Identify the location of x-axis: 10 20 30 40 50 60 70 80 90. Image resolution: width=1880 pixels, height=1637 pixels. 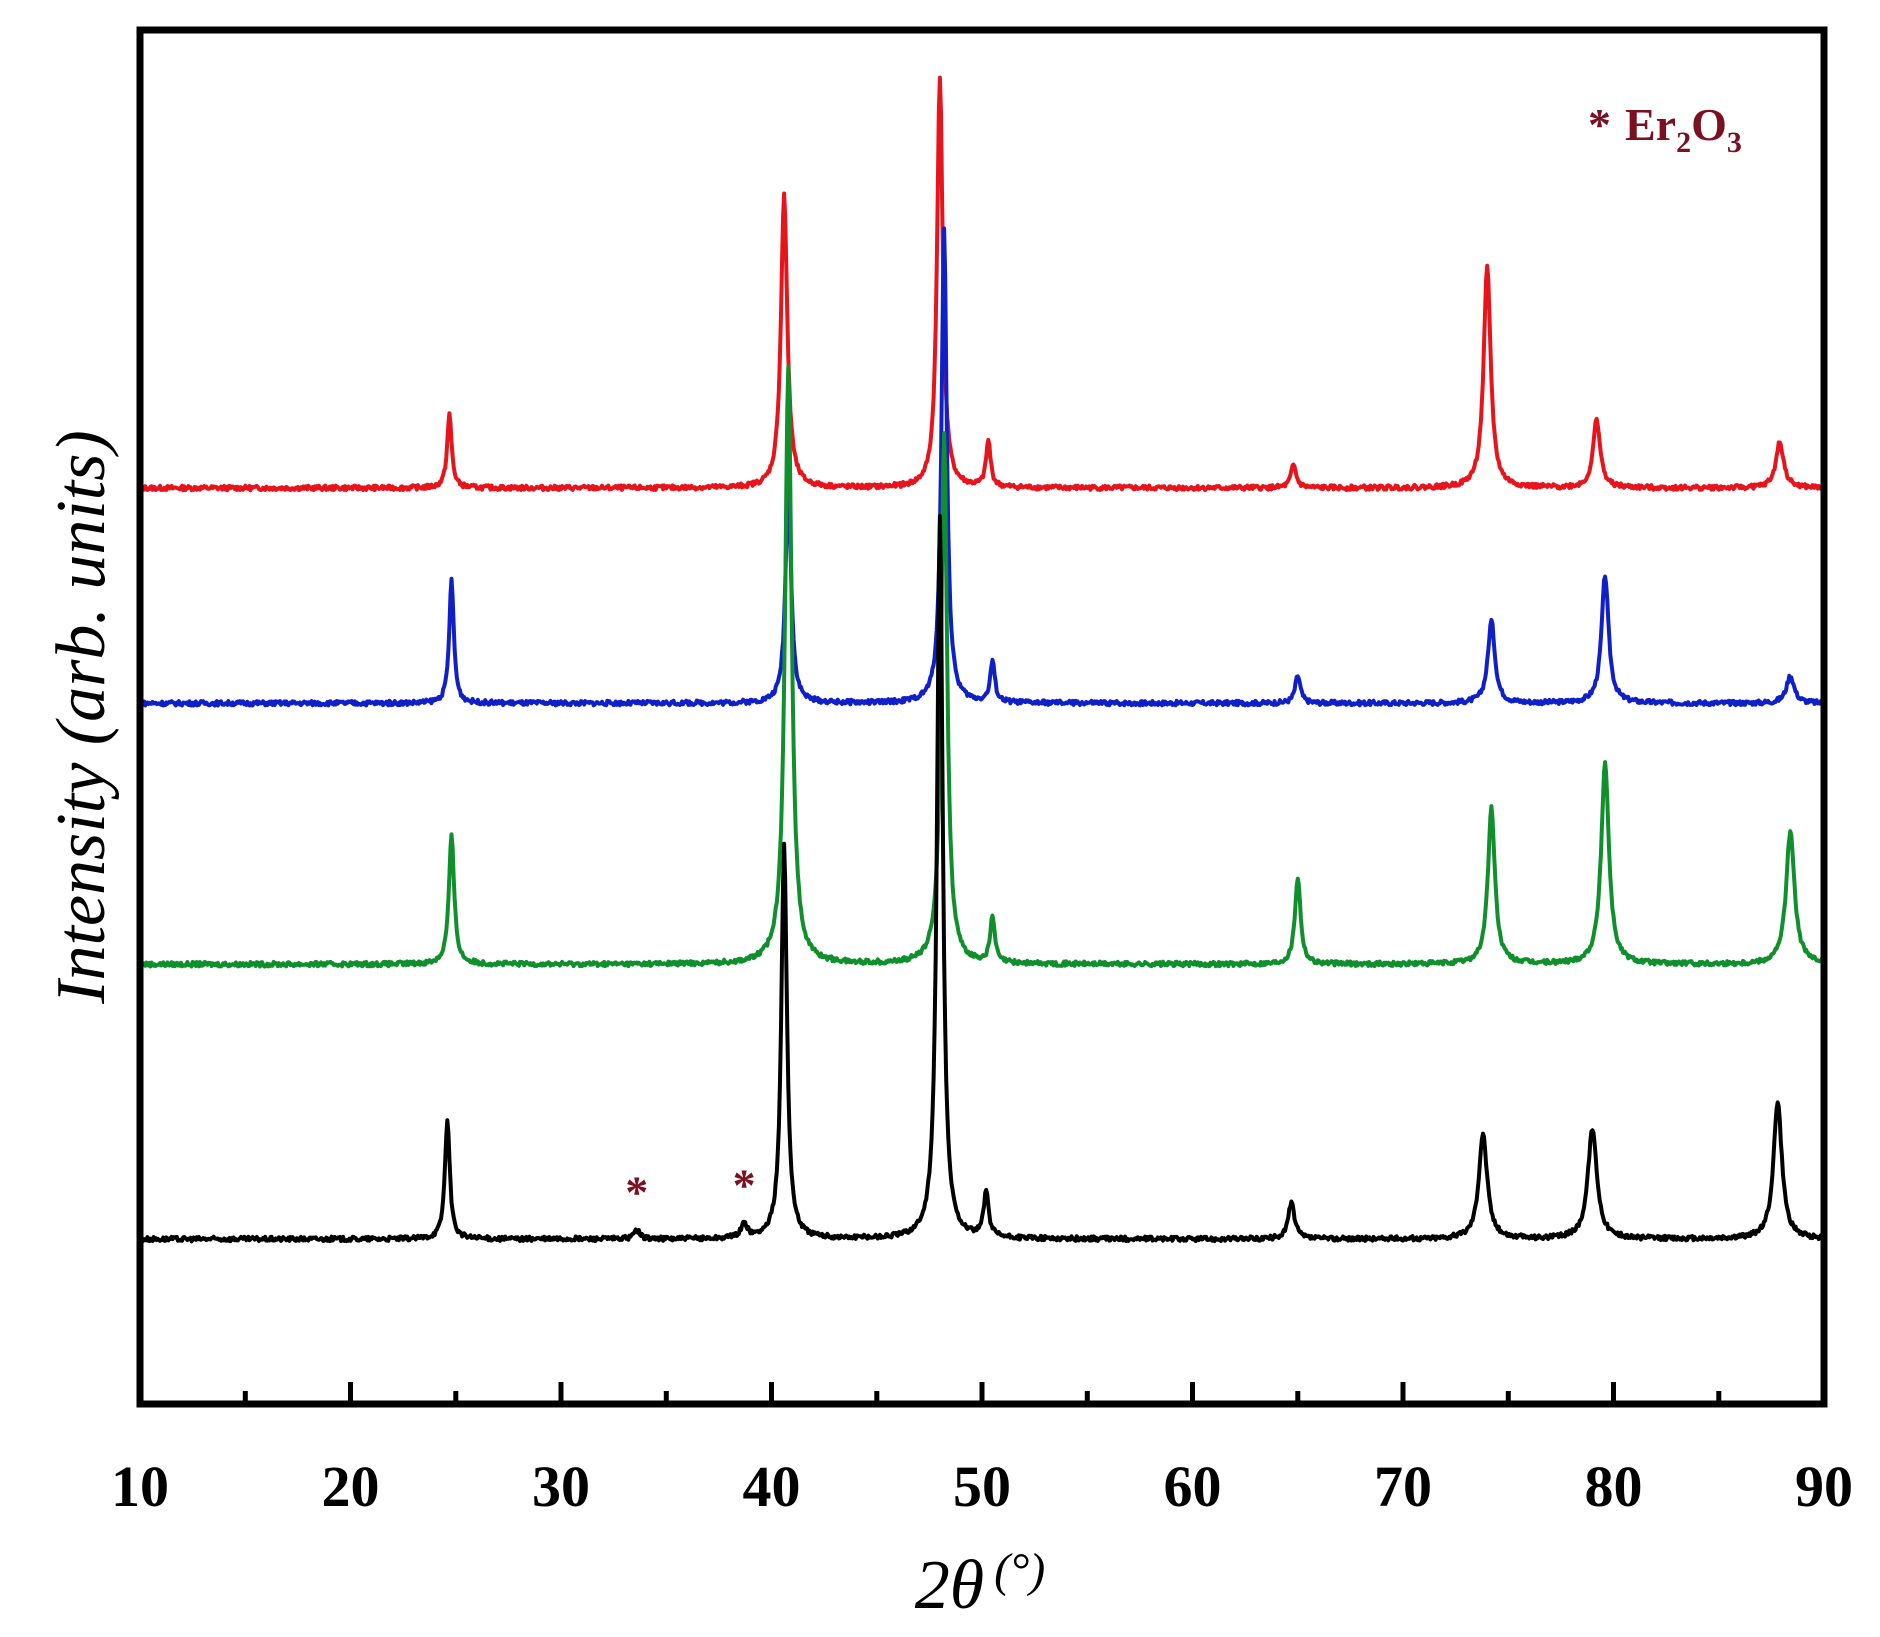
(982, 1450).